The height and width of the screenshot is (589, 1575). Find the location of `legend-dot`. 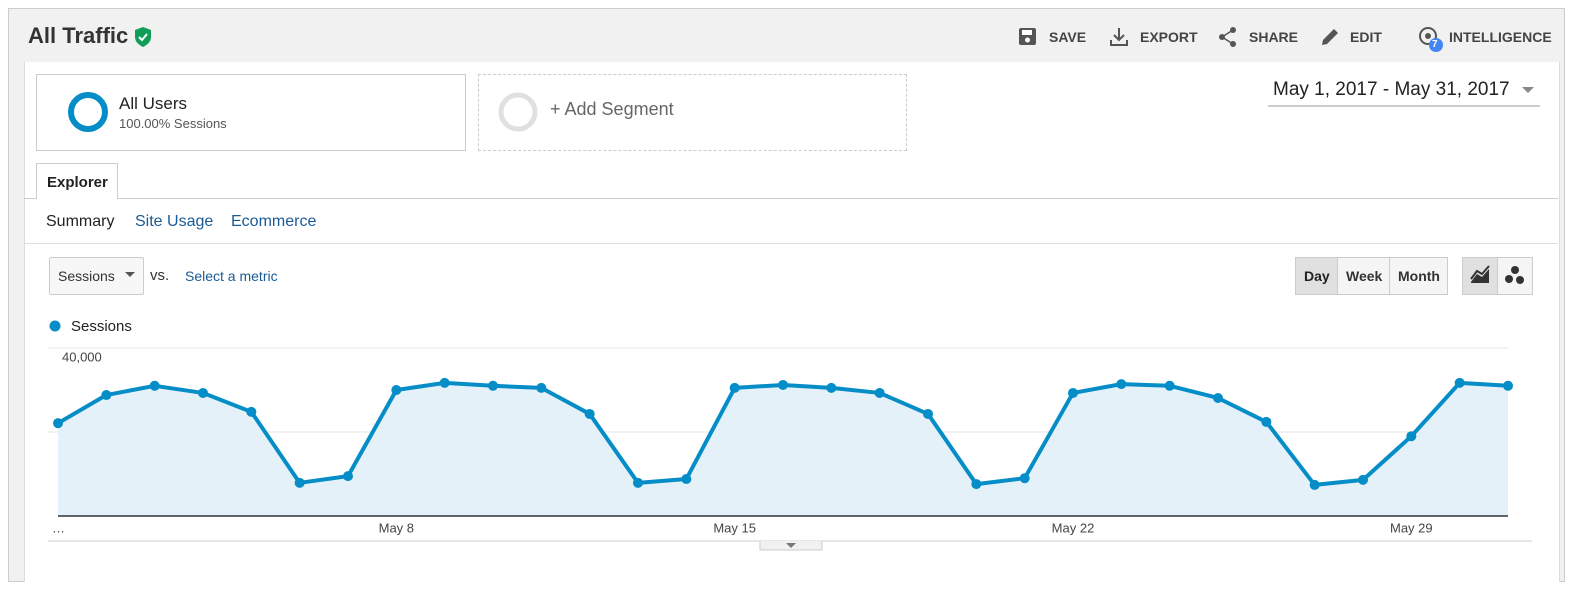

legend-dot is located at coordinates (55, 326).